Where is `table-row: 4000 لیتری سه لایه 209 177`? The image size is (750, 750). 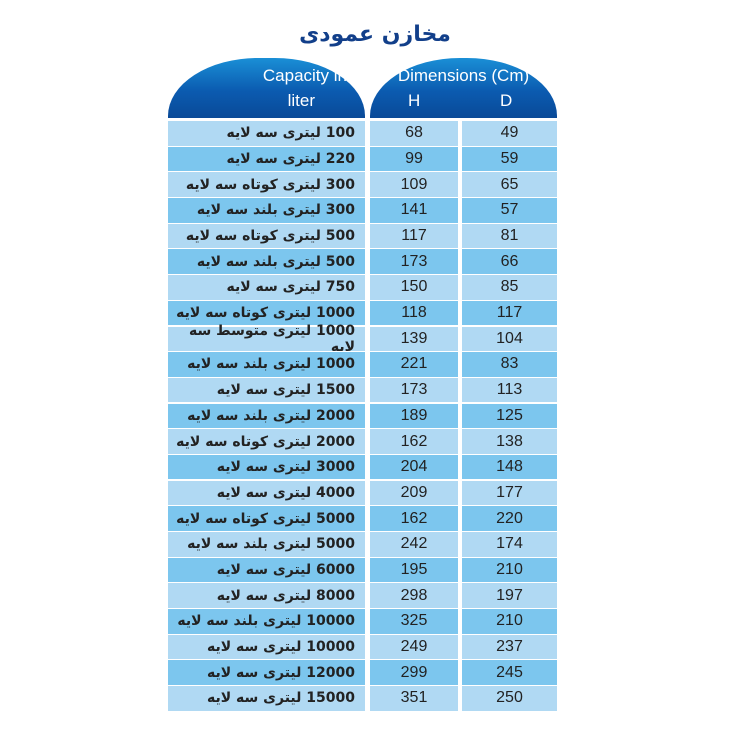 table-row: 4000 لیتری سه لایه 209 177 is located at coordinates (362, 493).